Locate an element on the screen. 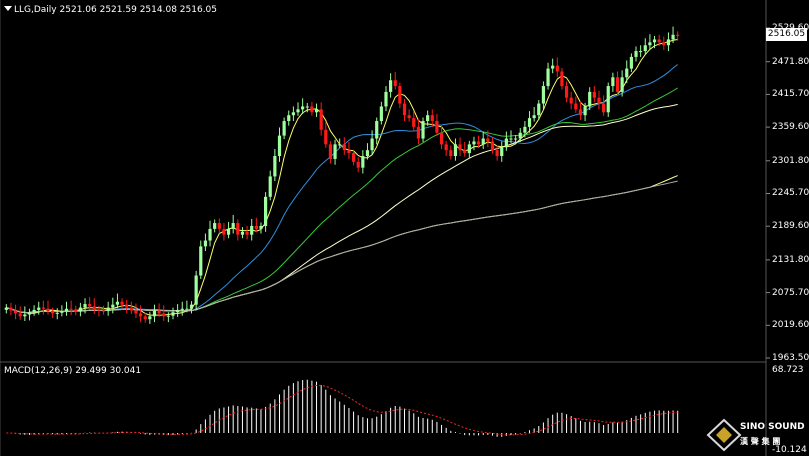  macd-signal-value: 30.041 is located at coordinates (125, 371).